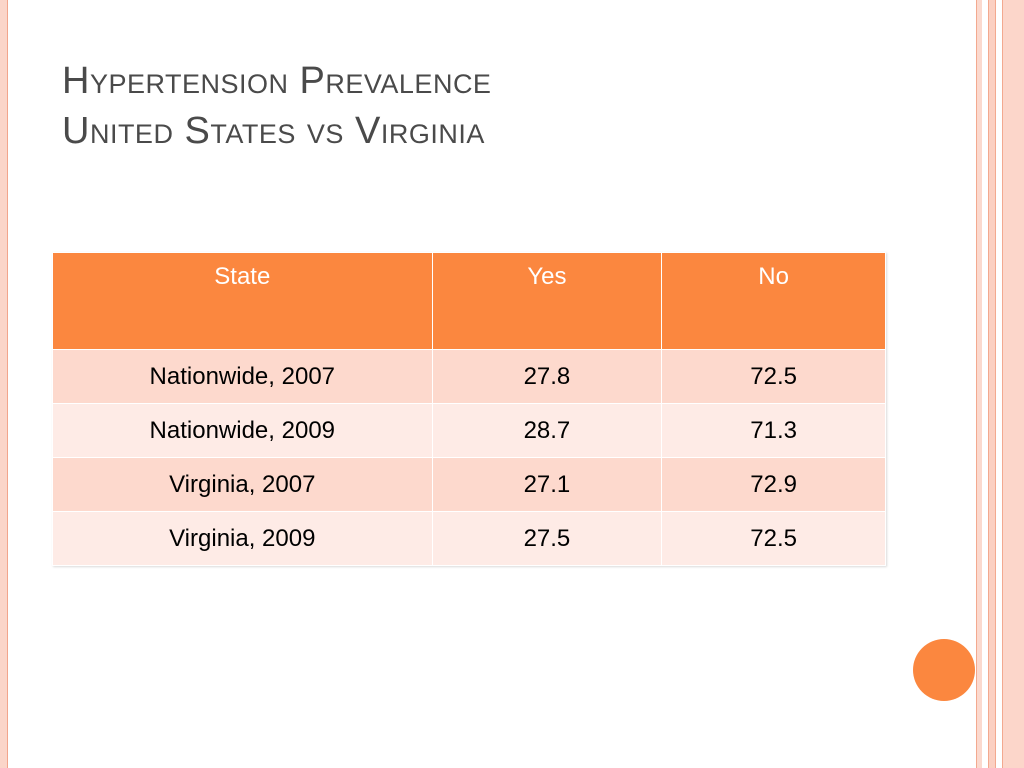 The width and height of the screenshot is (1024, 768). Describe the element at coordinates (242, 301) in the screenshot. I see `header-state: State` at that location.